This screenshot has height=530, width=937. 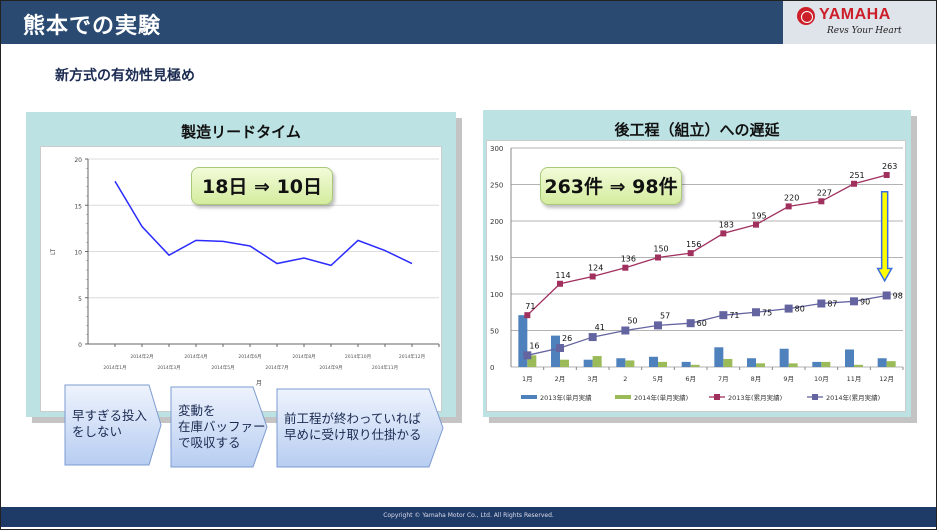 I want to click on svg-text: 90, so click(x=865, y=301).